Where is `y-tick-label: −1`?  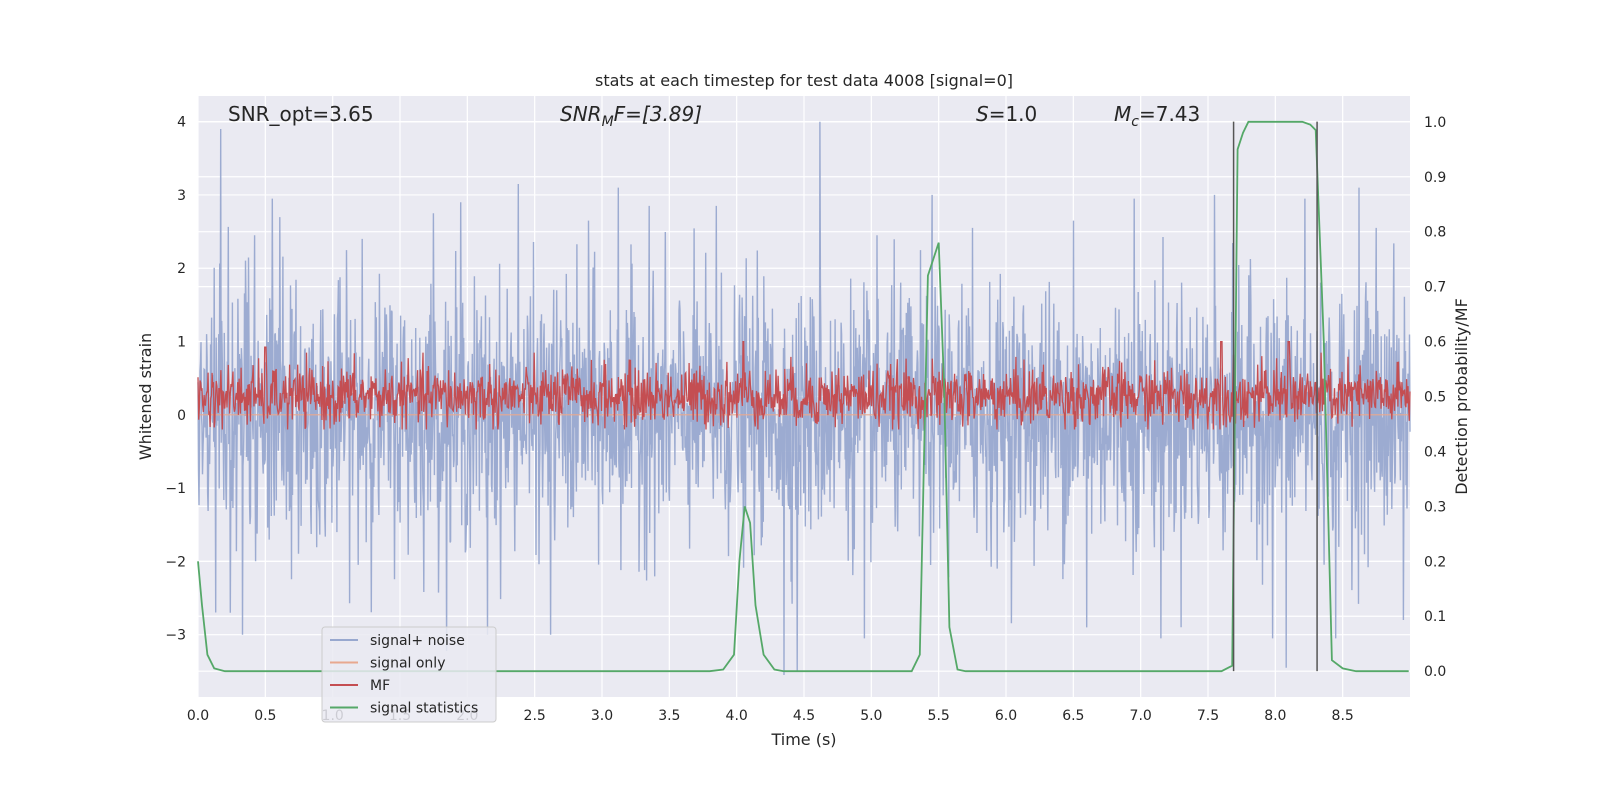 y-tick-label: −1 is located at coordinates (175, 489).